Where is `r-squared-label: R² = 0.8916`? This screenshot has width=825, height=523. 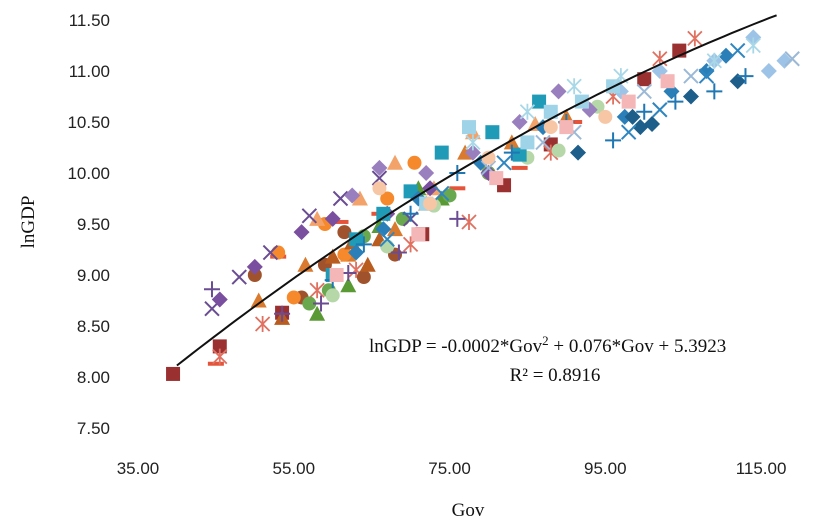 r-squared-label: R² = 0.8916 is located at coordinates (555, 375).